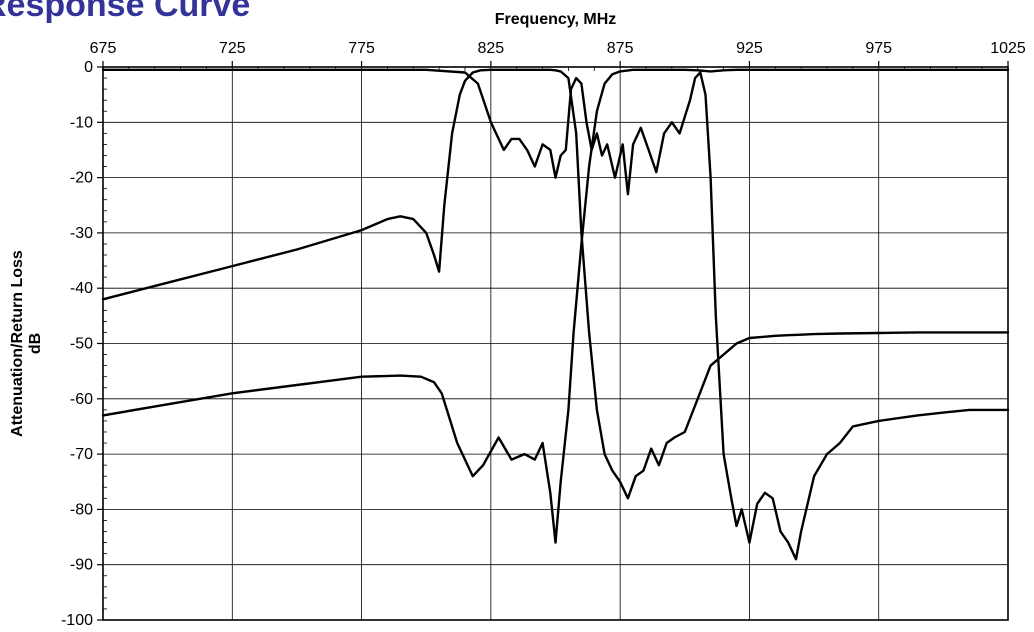 This screenshot has width=1034, height=632. I want to click on y-tick-label: -10, so click(81, 122).